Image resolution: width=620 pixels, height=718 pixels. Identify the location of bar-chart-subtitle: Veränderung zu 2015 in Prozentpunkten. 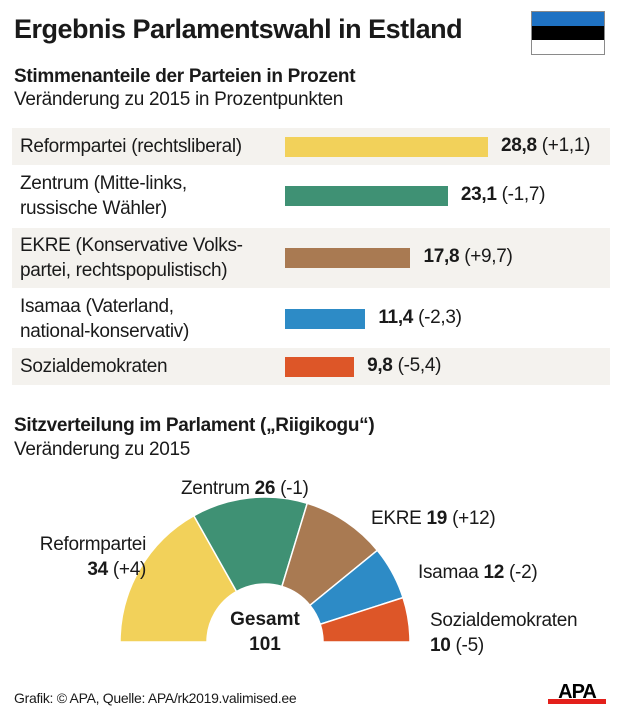
(179, 99).